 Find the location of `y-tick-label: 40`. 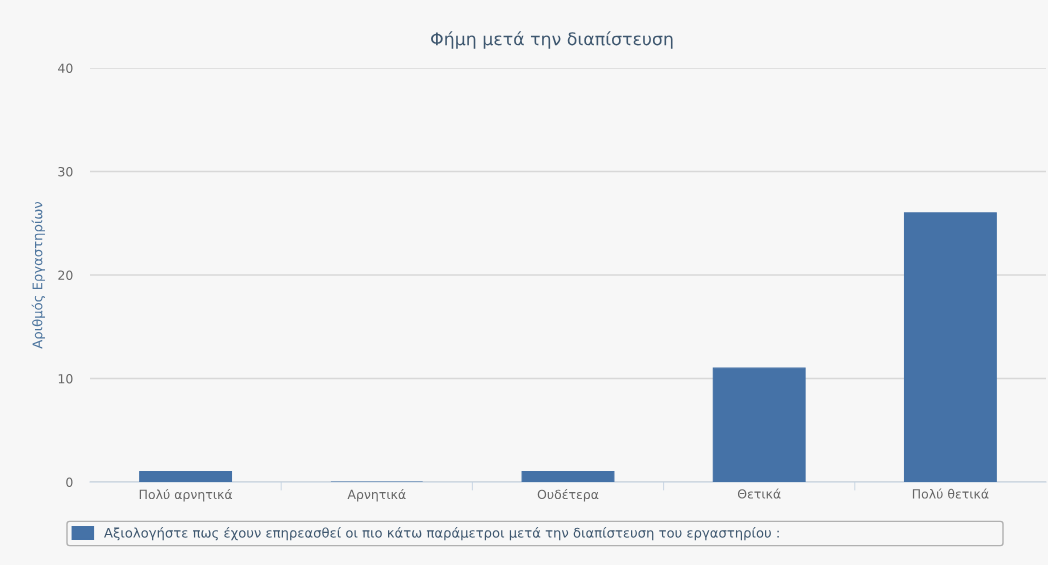

y-tick-label: 40 is located at coordinates (65, 68).